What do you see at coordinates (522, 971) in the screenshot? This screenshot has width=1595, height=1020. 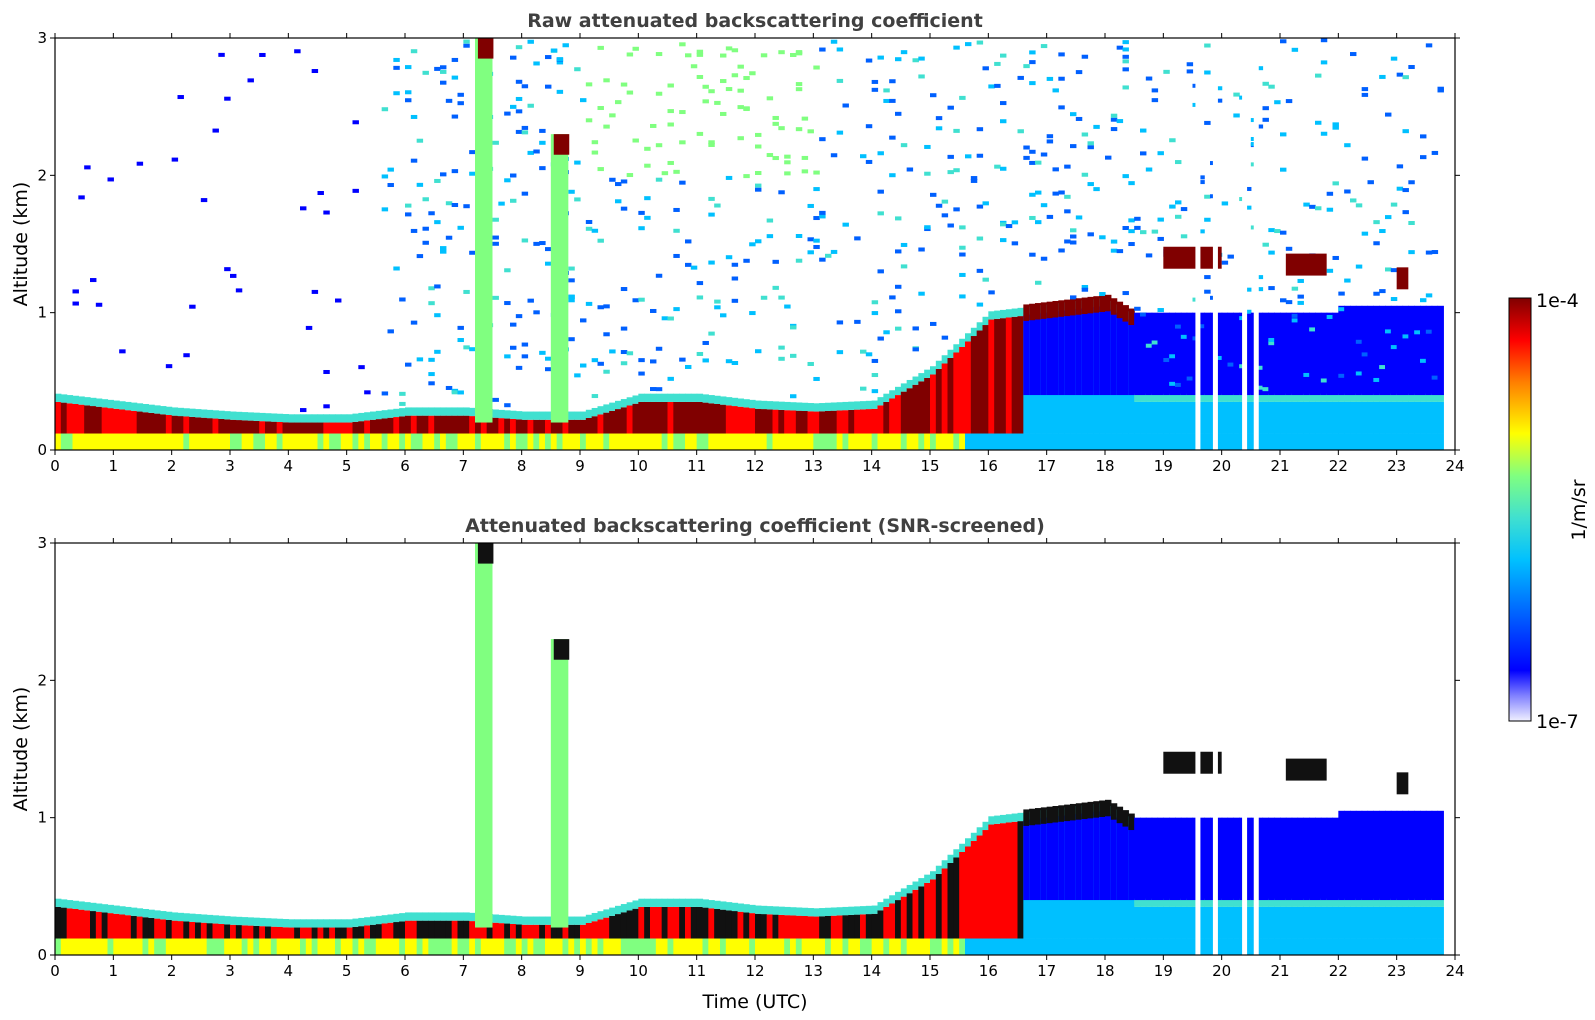 I see `x-tick-label: 8` at bounding box center [522, 971].